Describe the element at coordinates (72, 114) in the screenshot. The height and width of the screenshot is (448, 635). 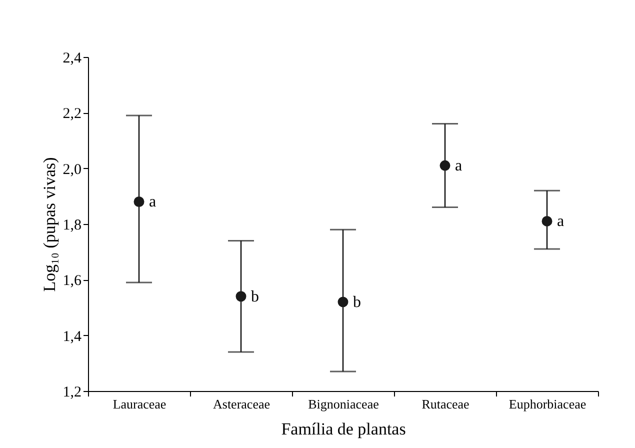
I see `y-tick-label: 2,2` at that location.